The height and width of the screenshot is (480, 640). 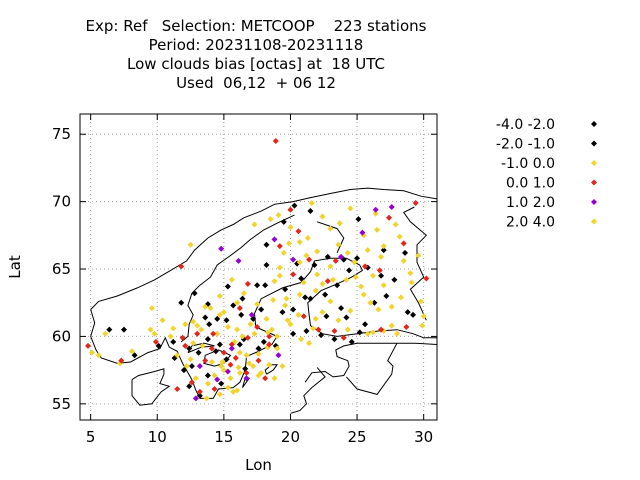 I want to click on legend-label: -2.0 -1.0, so click(x=525, y=145).